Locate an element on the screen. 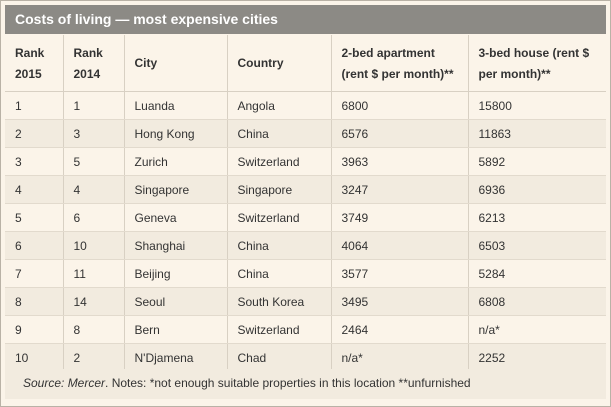 The width and height of the screenshot is (611, 407). cell-rank-2015: 3 is located at coordinates (34, 161).